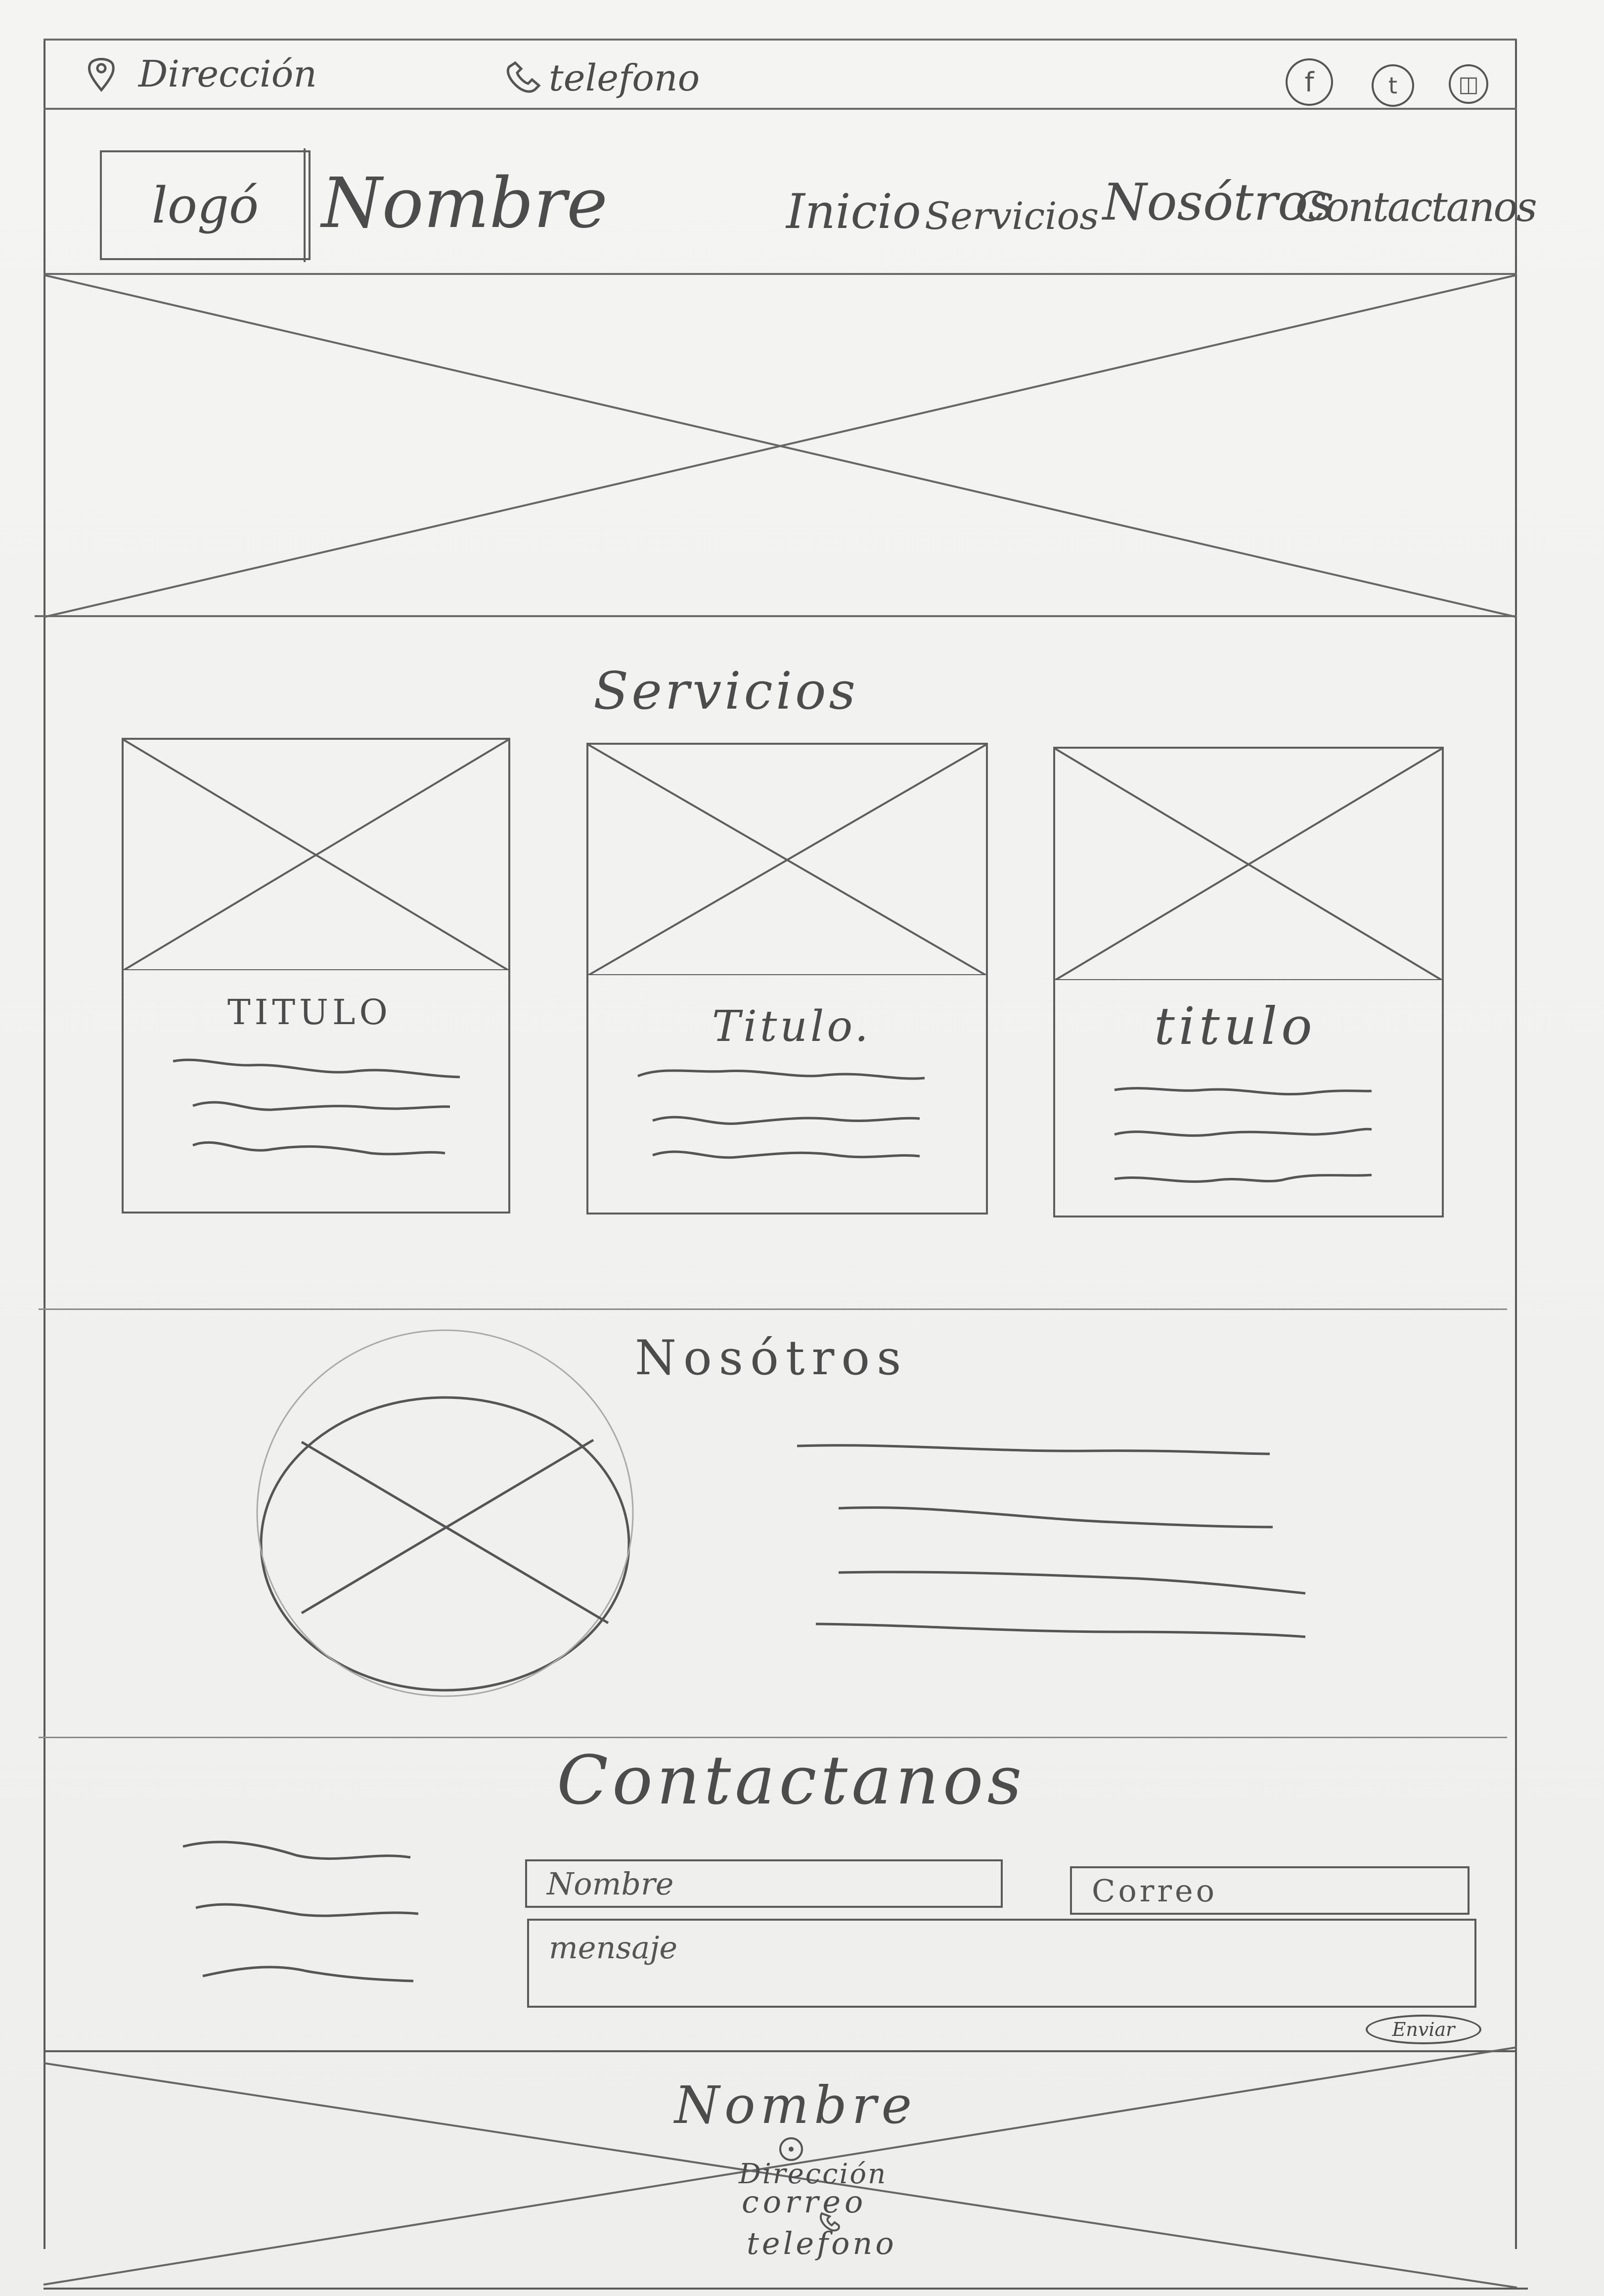  Describe the element at coordinates (624, 78) in the screenshot. I see `topbar-phone-label: telefono` at that location.